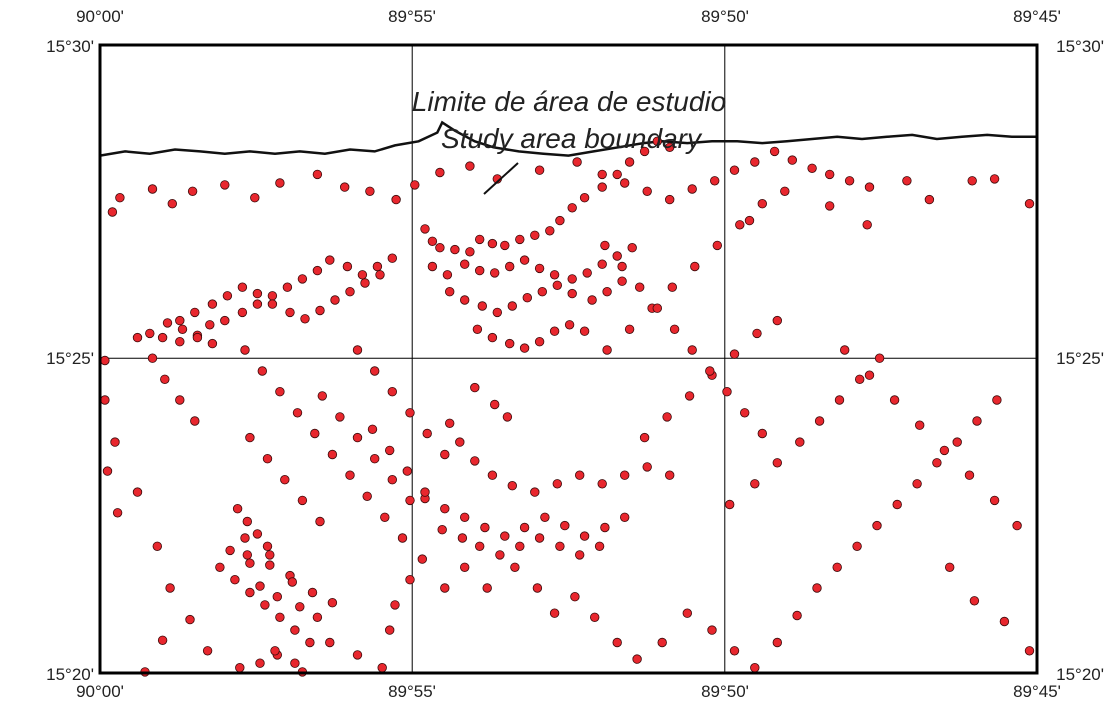 The width and height of the screenshot is (1106, 721). I want to click on boundary-layer, so click(568, 138).